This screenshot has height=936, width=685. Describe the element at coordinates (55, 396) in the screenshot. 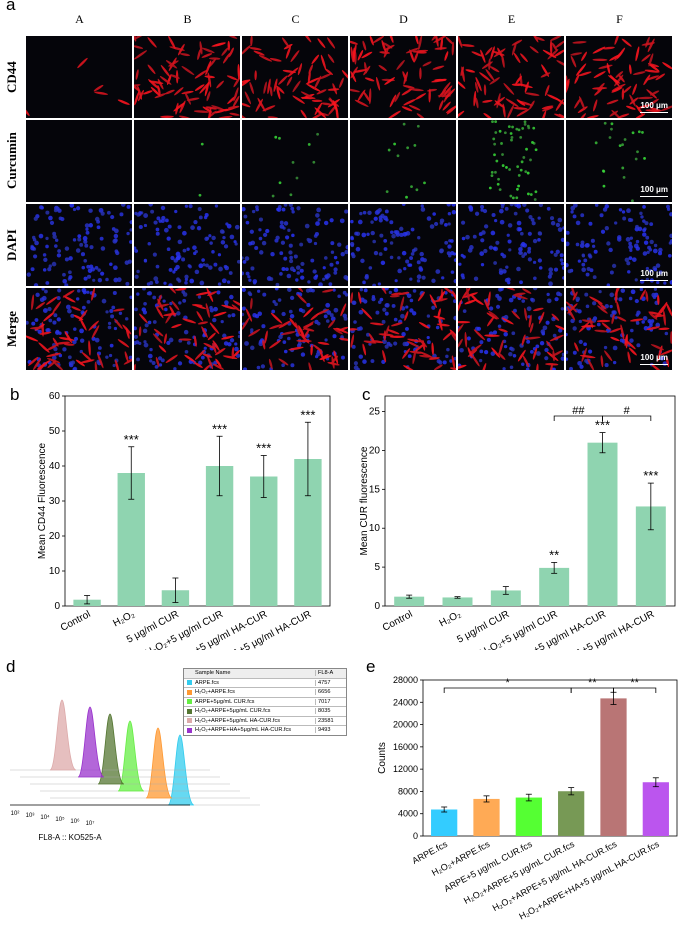

I see `y-tick-label: 60` at that location.